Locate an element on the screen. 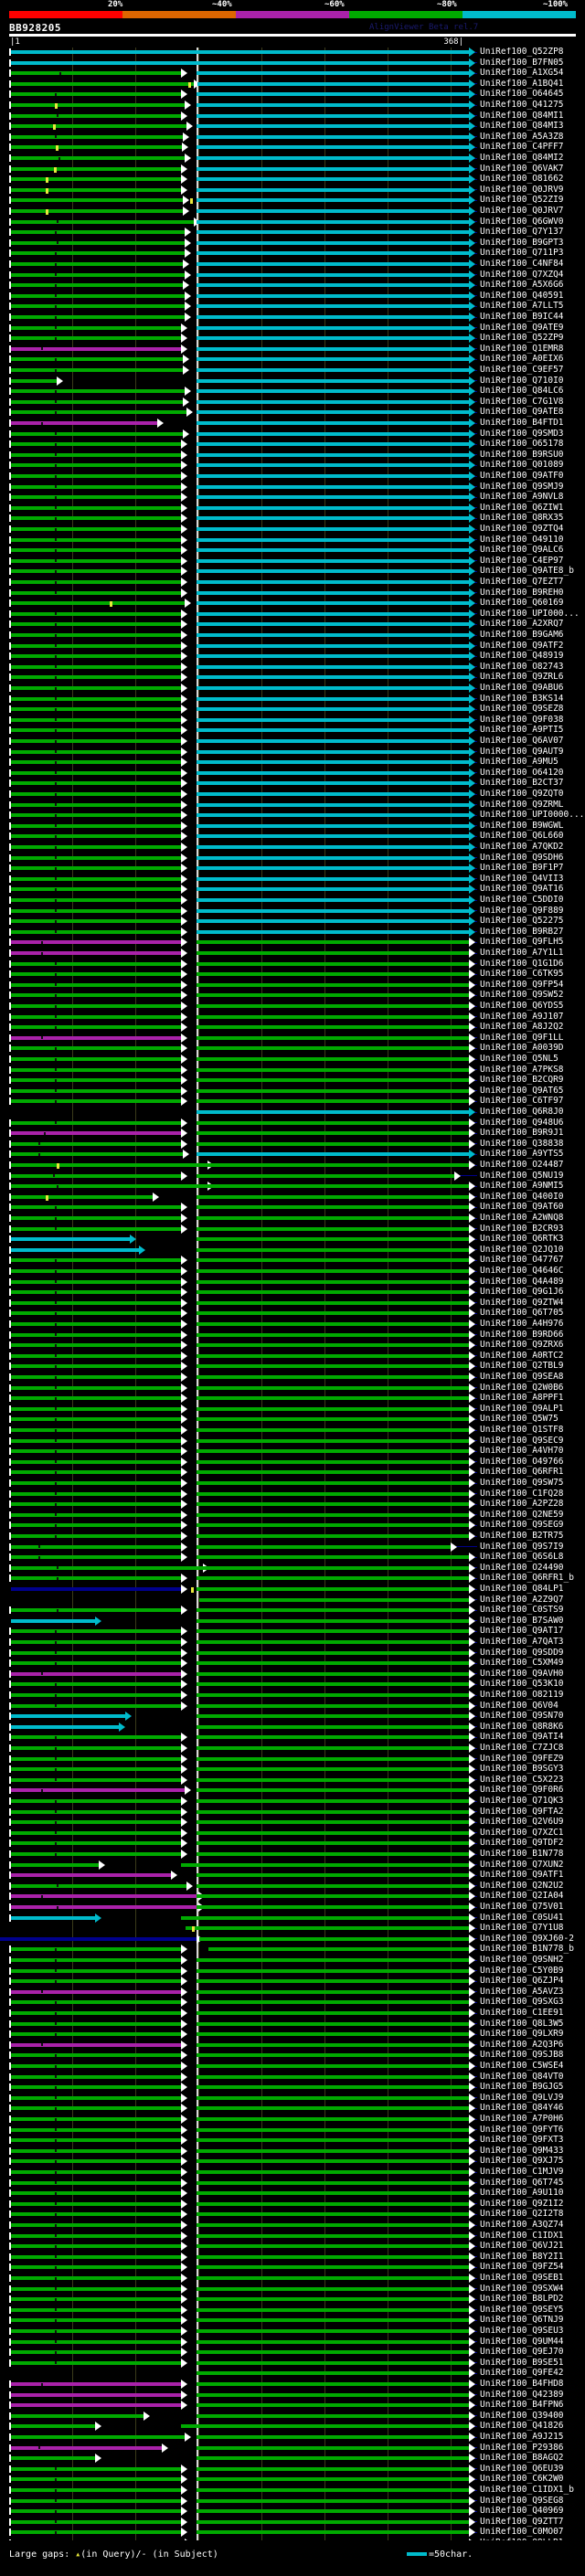  alignment-row: UniRef100_C5X223 is located at coordinates (293, 1780).